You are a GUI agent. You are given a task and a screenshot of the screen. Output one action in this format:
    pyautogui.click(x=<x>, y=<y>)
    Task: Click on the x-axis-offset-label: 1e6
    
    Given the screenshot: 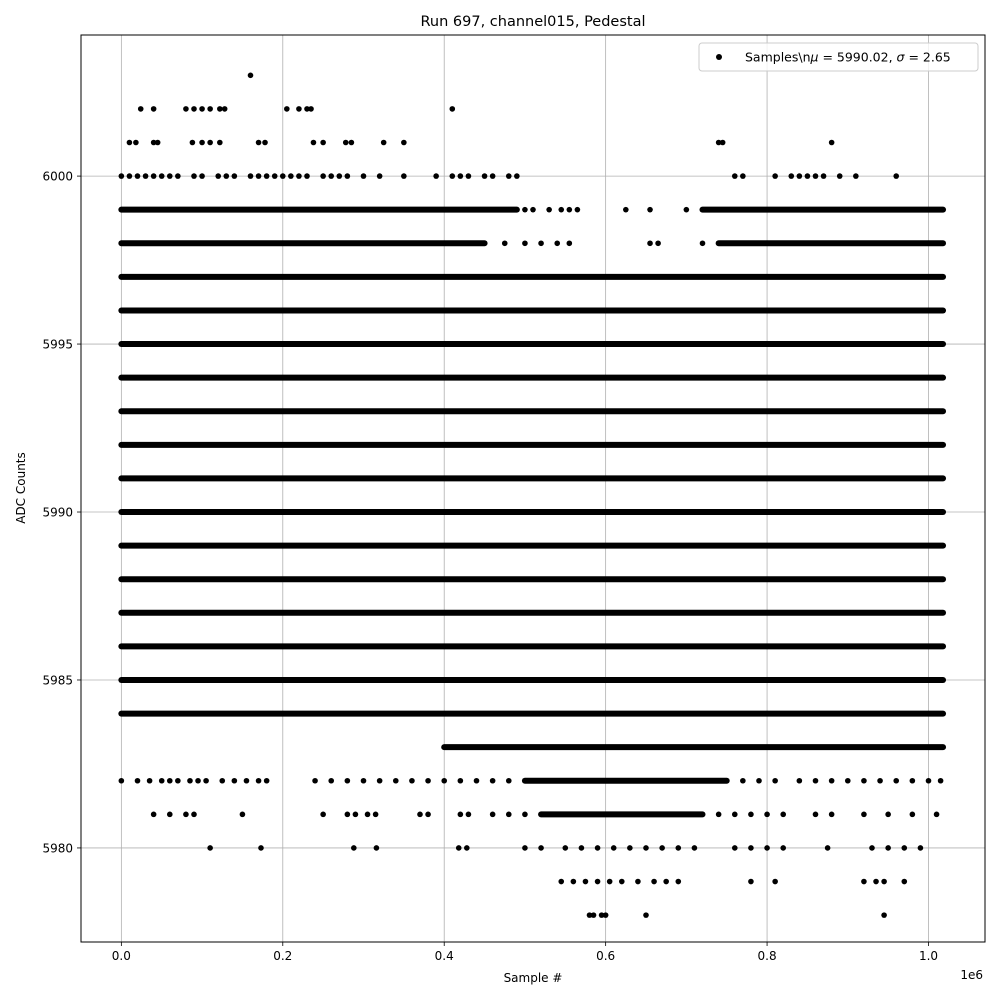 What is the action you would take?
    pyautogui.click(x=971, y=975)
    